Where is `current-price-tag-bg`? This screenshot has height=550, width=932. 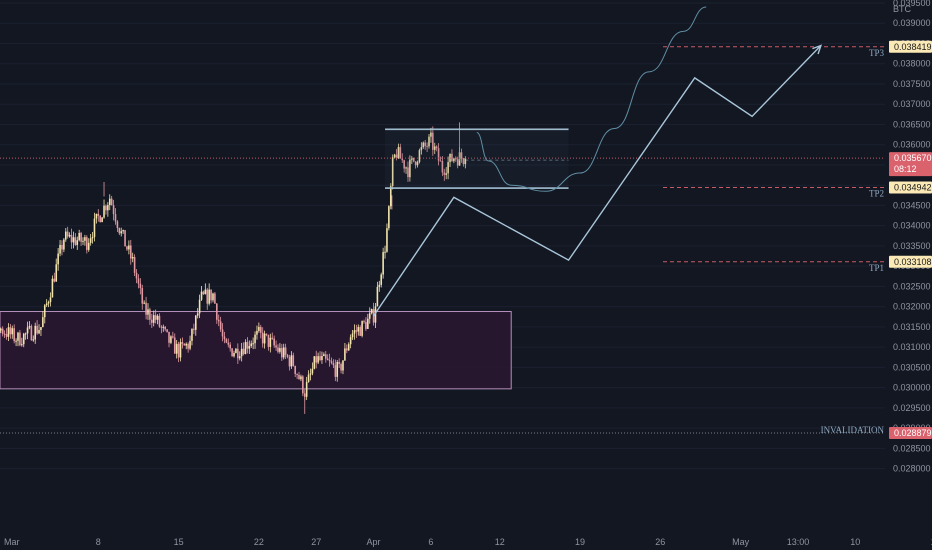
current-price-tag-bg is located at coordinates (910, 164).